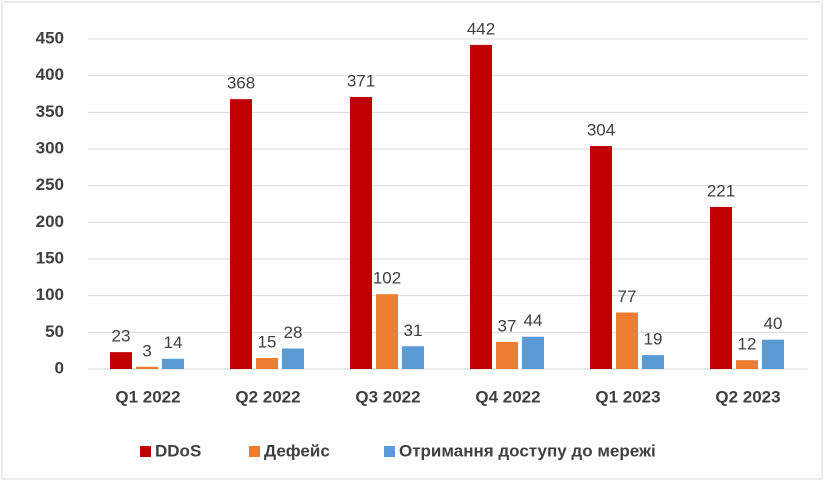 The width and height of the screenshot is (826, 488). I want to click on x-tick-label: Q1 2022, so click(147, 396).